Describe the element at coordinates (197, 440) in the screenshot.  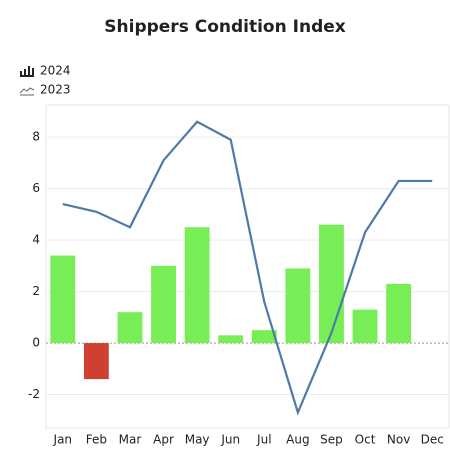
I see `x-tick-label: May` at that location.